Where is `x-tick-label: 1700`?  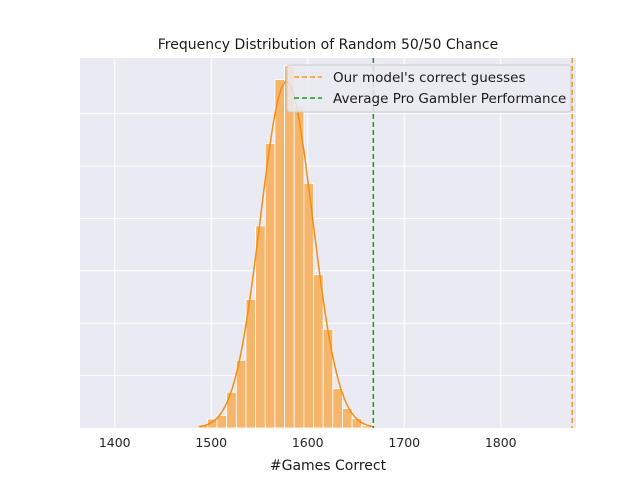 x-tick-label: 1700 is located at coordinates (404, 442).